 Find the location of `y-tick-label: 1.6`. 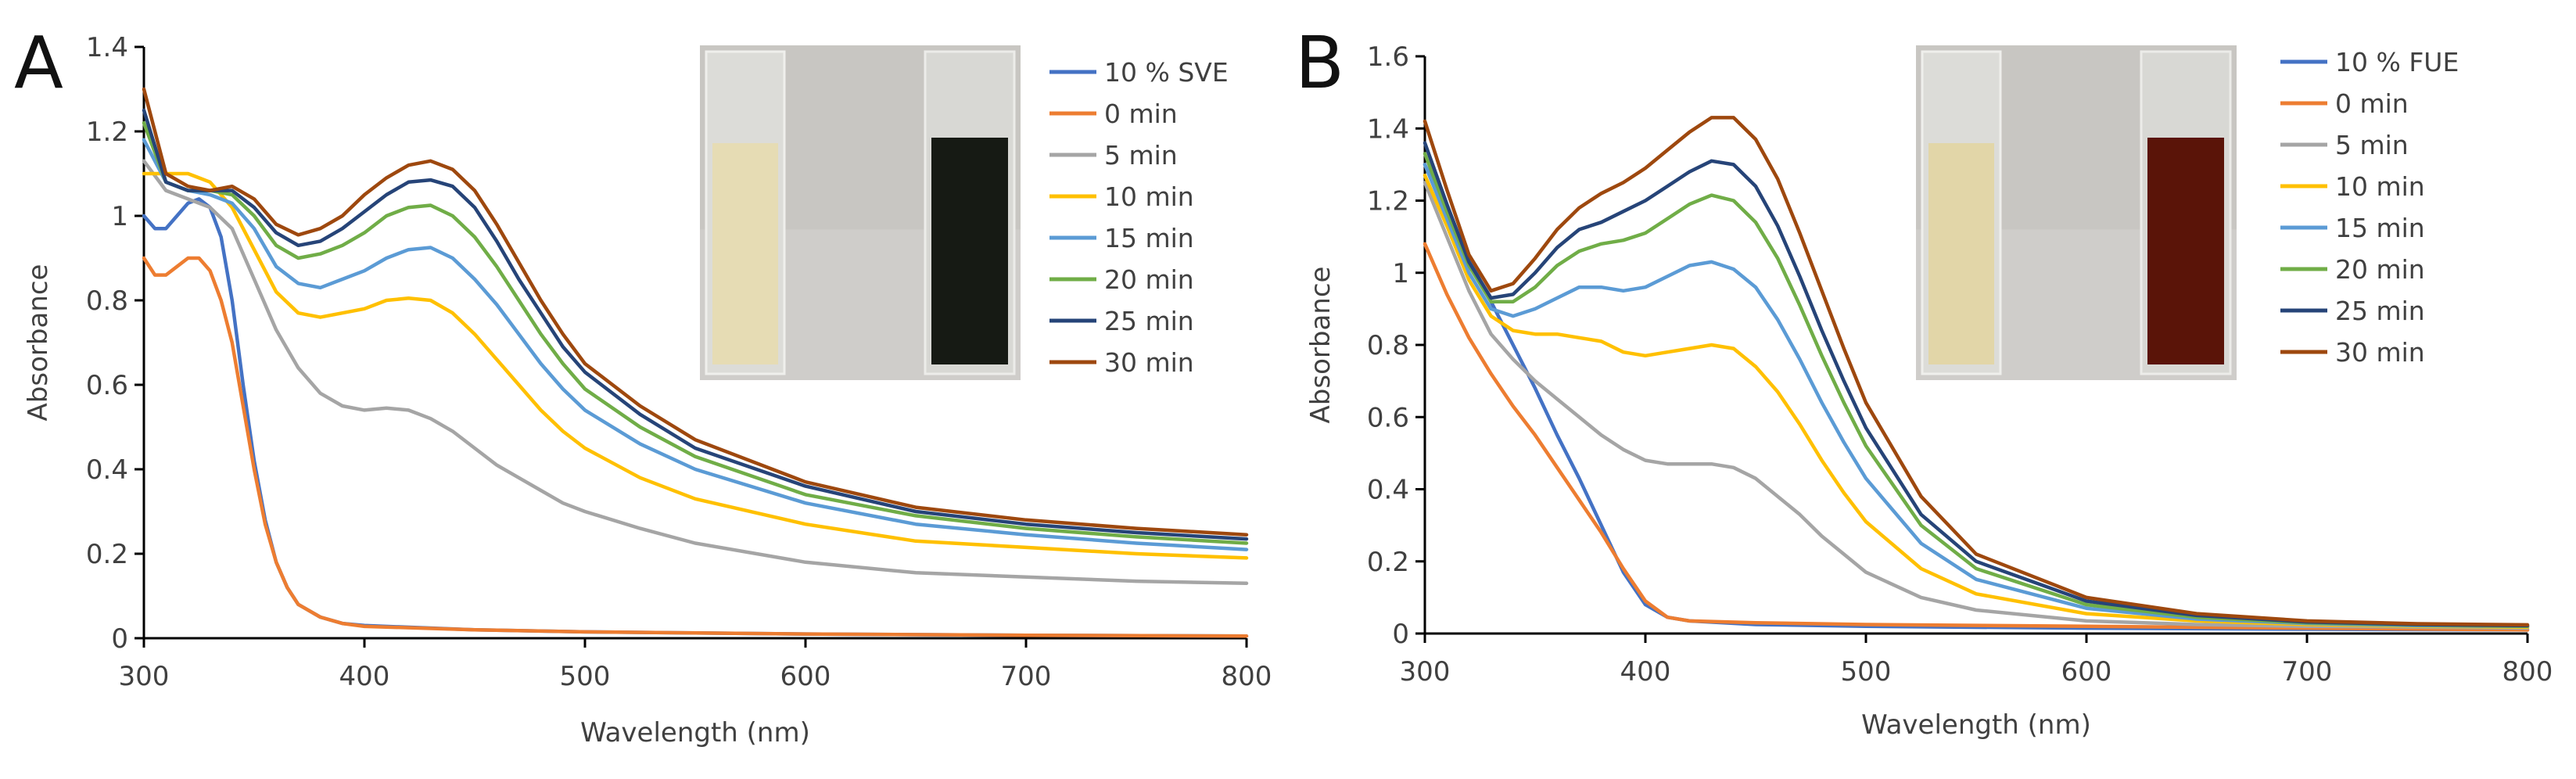

y-tick-label: 1.6 is located at coordinates (1388, 57).